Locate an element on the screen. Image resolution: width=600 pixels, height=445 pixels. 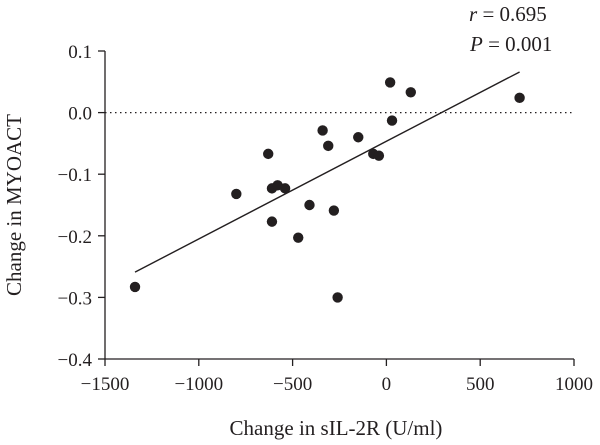
y-tick-label: 0.1 is located at coordinates (80, 52).